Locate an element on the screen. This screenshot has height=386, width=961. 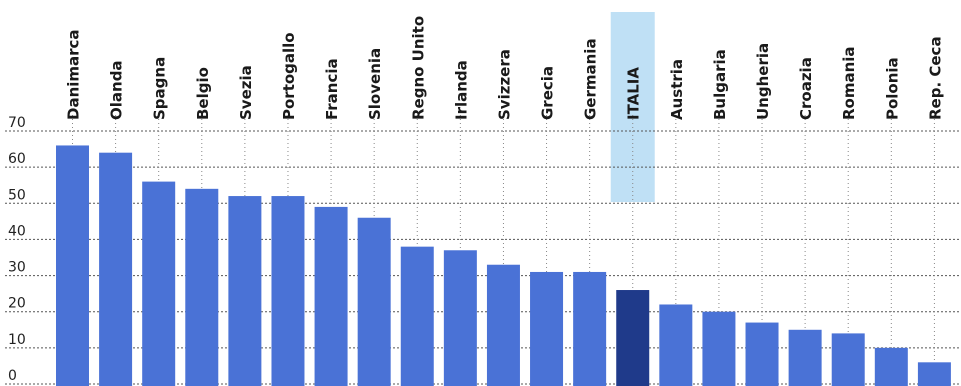
bar-rep-ceca is located at coordinates (934, 374).